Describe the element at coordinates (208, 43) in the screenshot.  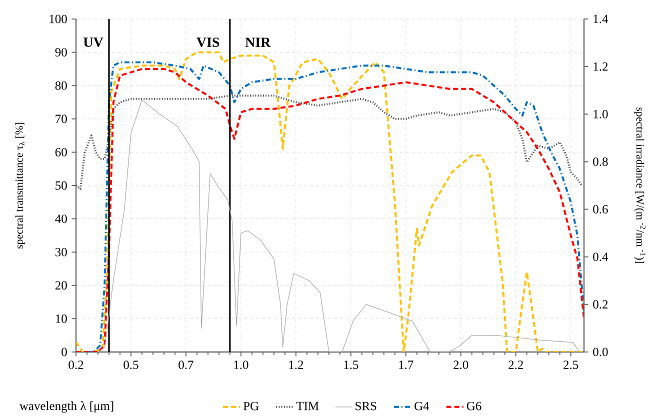
I see `annotation: VIS` at that location.